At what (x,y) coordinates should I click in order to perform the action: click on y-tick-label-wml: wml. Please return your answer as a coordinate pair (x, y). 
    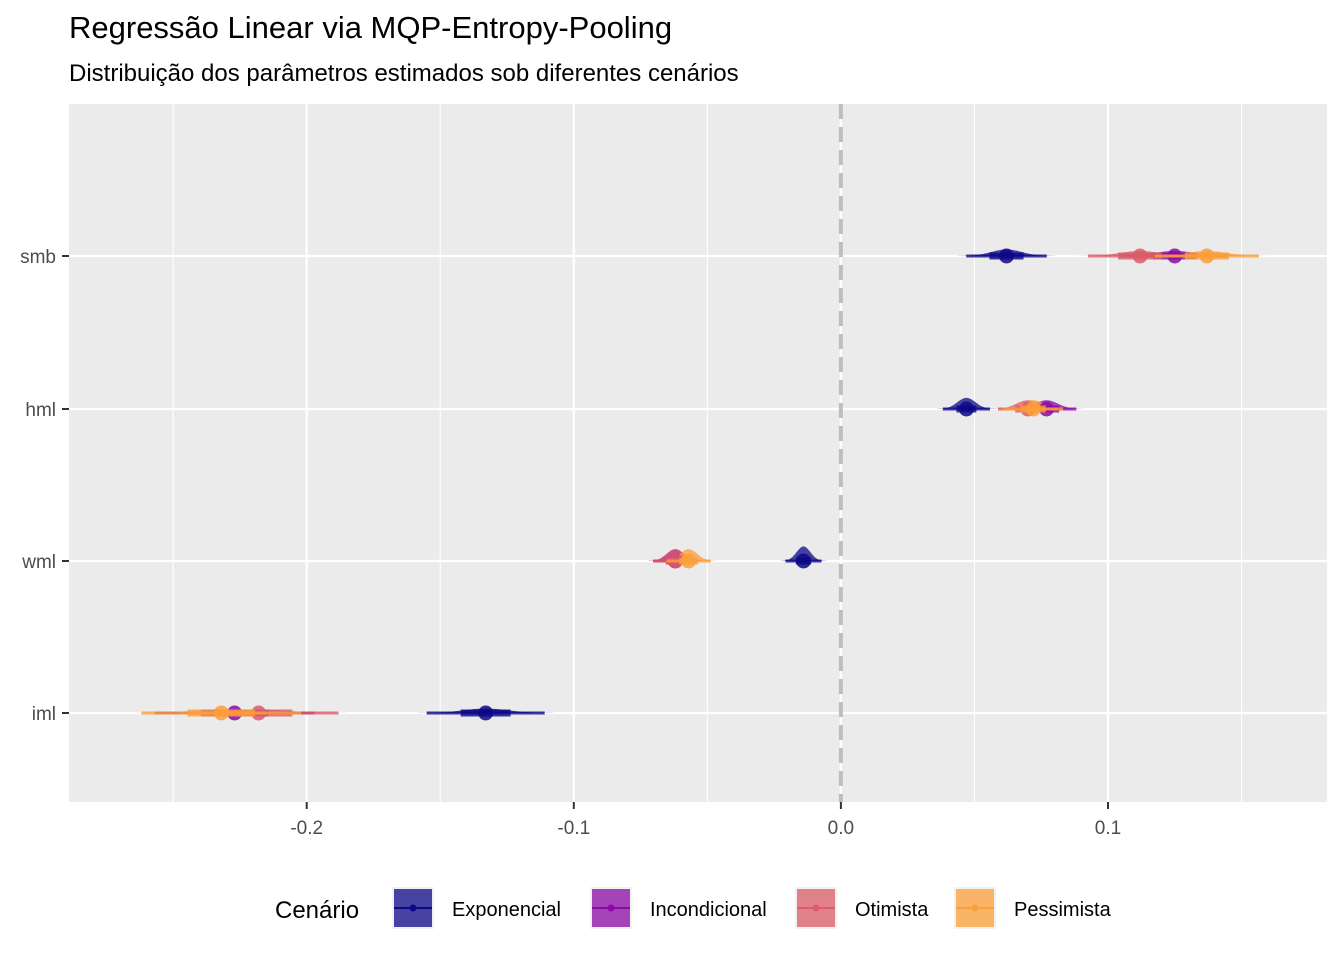
    Looking at the image, I should click on (38, 562).